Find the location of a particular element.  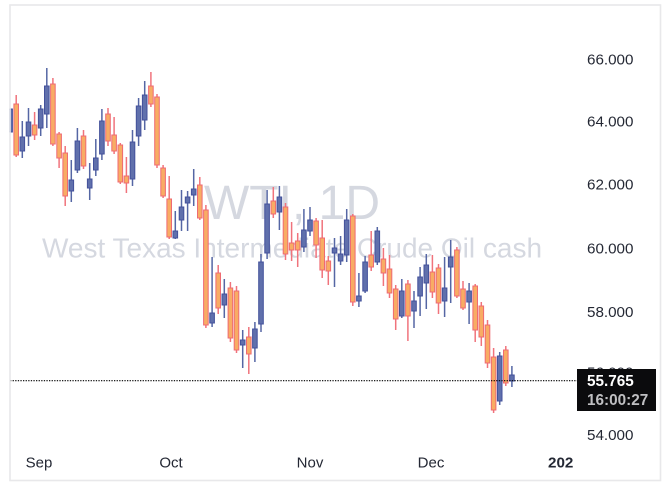

svg-text: Sep is located at coordinates (39, 463).